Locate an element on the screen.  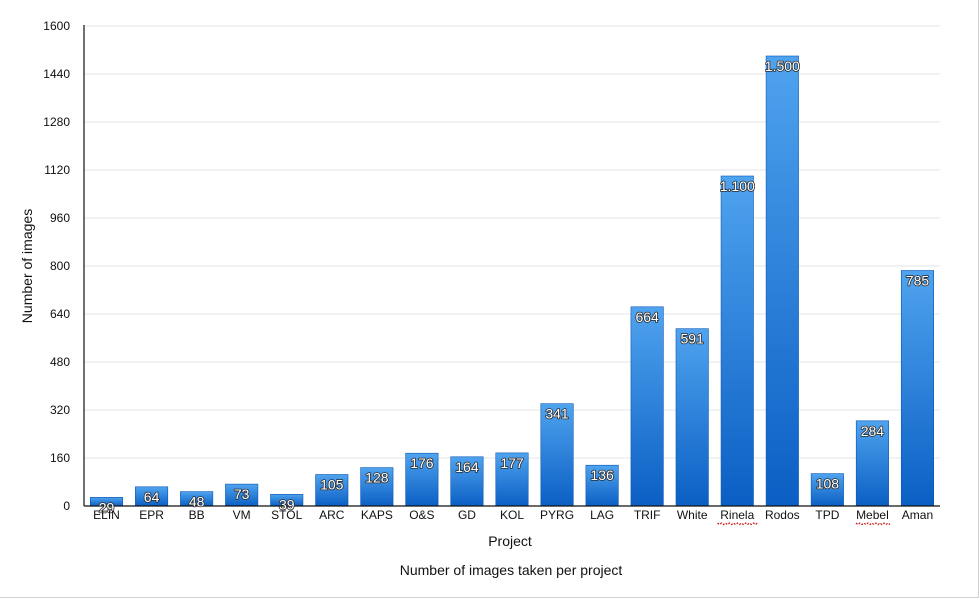
data-label: 164 is located at coordinates (467, 467).